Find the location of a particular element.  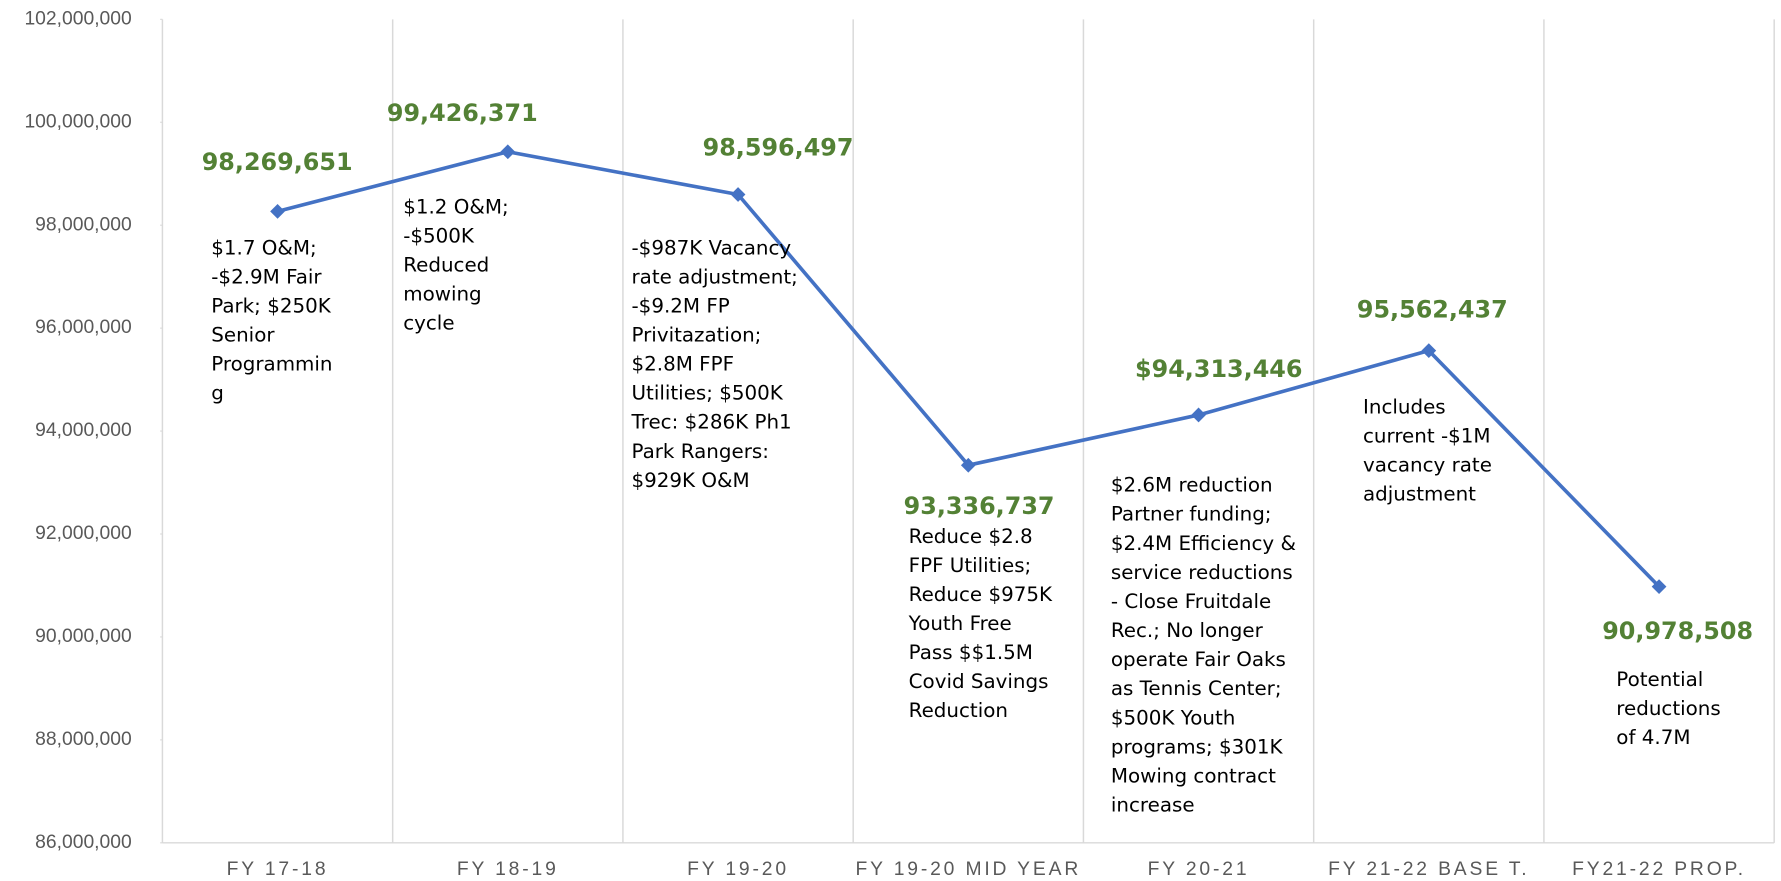

y-tick-label: 86,000,000 is located at coordinates (83, 842).